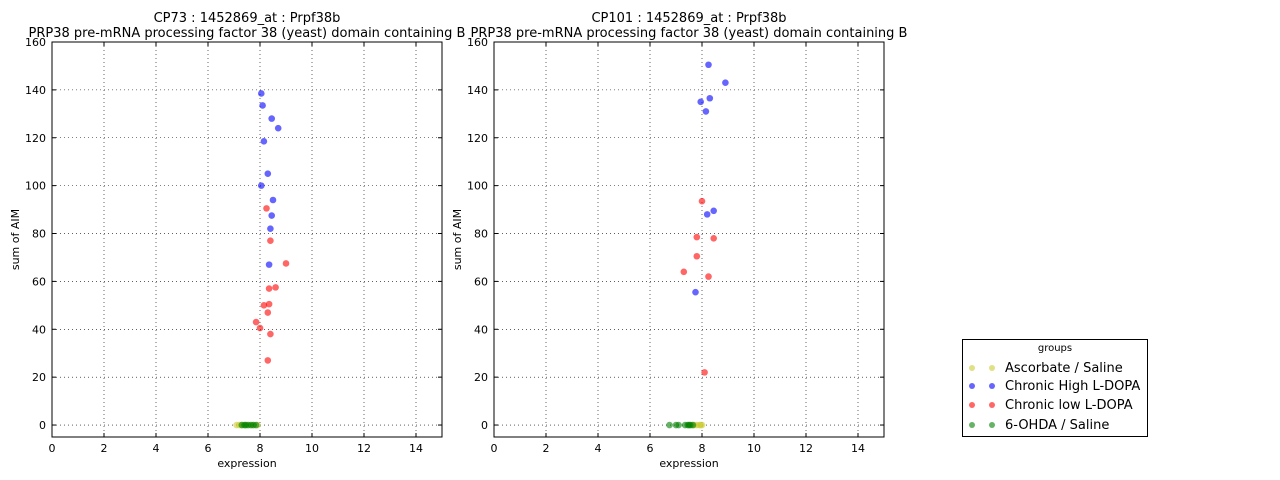 Image resolution: width=1280 pixels, height=480 pixels. Describe the element at coordinates (247, 18) in the screenshot. I see `chart-title: CP73 : 1452869_at : Prpf38b` at that location.